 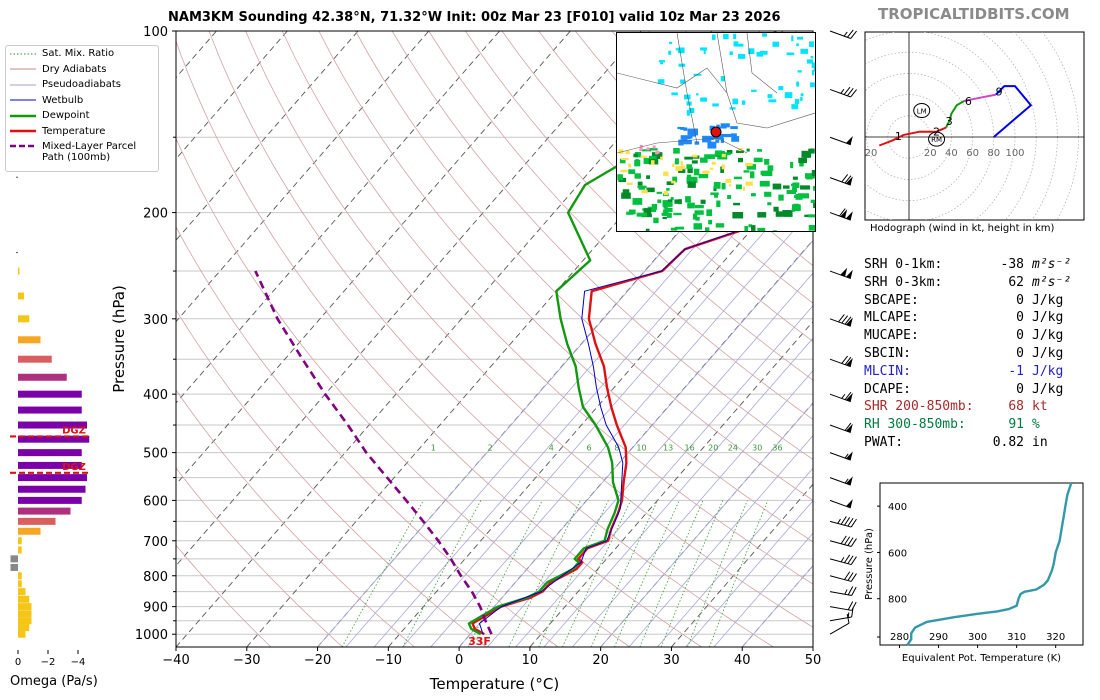 What do you see at coordinates (48, 662) in the screenshot?
I see `omega-x-tick-label: −2` at bounding box center [48, 662].